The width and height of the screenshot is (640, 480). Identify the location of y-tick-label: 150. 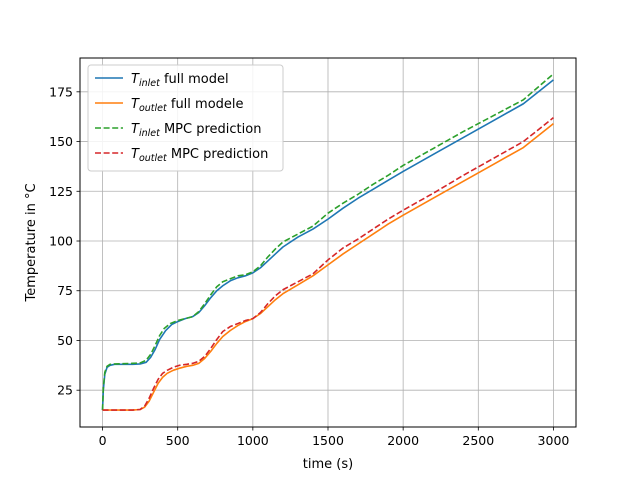
(61, 141).